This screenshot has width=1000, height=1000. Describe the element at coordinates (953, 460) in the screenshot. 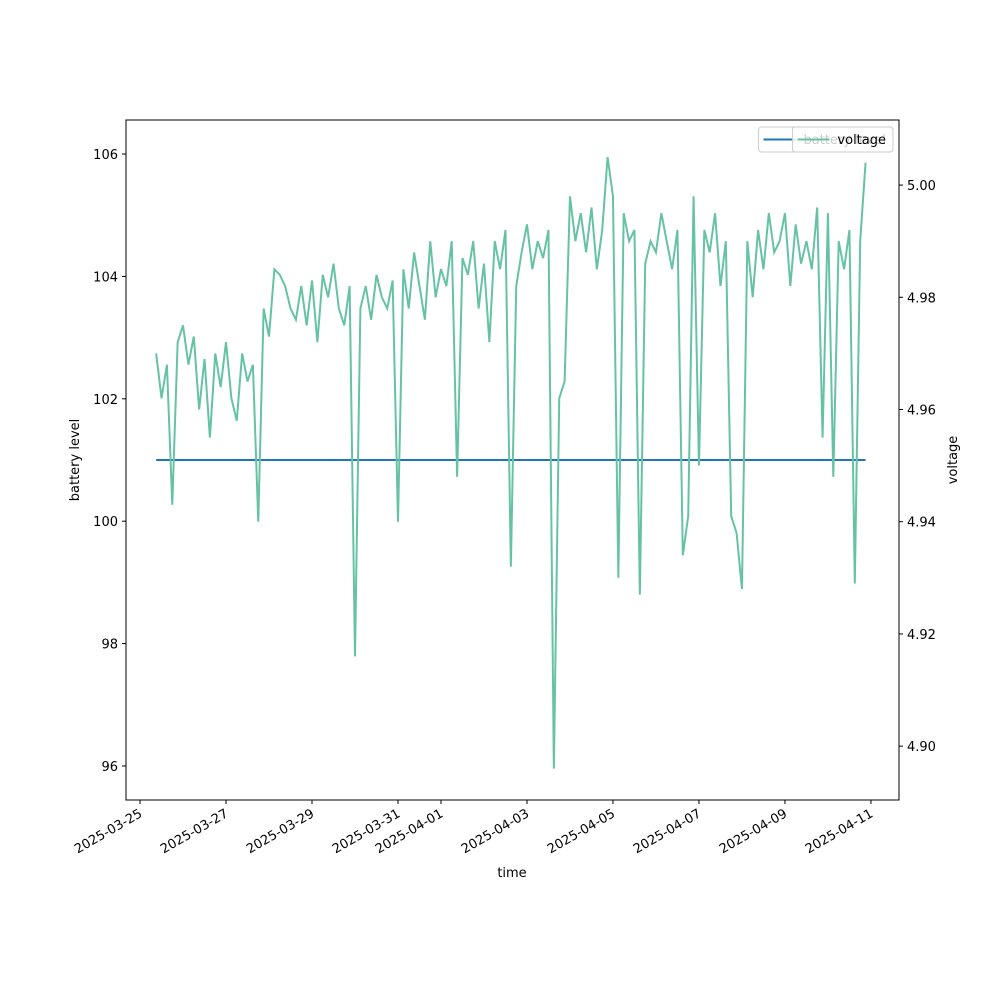

I see `y2-axis-label: voltage` at that location.